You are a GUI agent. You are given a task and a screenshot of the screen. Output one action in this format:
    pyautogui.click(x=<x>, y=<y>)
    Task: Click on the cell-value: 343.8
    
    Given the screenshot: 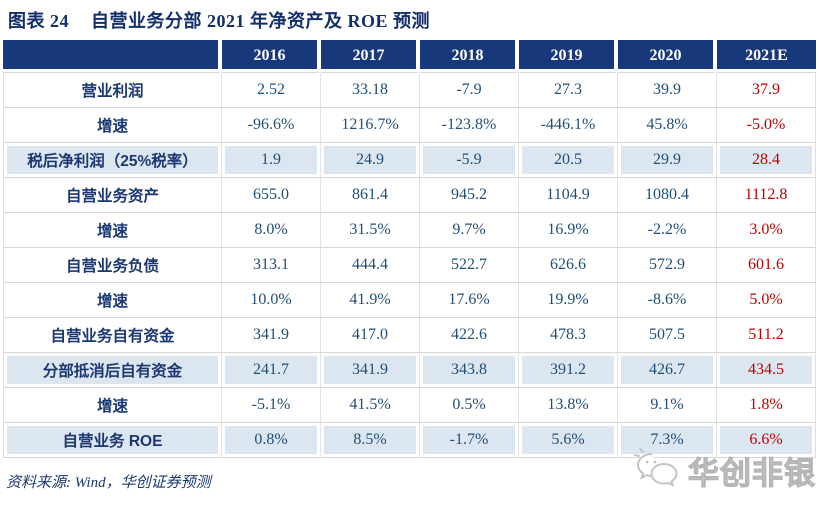 What is the action you would take?
    pyautogui.click(x=469, y=370)
    